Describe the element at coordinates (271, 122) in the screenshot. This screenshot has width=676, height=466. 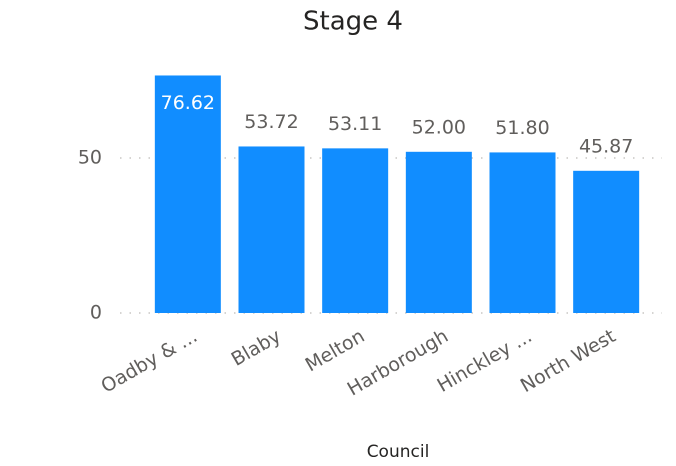
I see `data-label: 53.72` at that location.